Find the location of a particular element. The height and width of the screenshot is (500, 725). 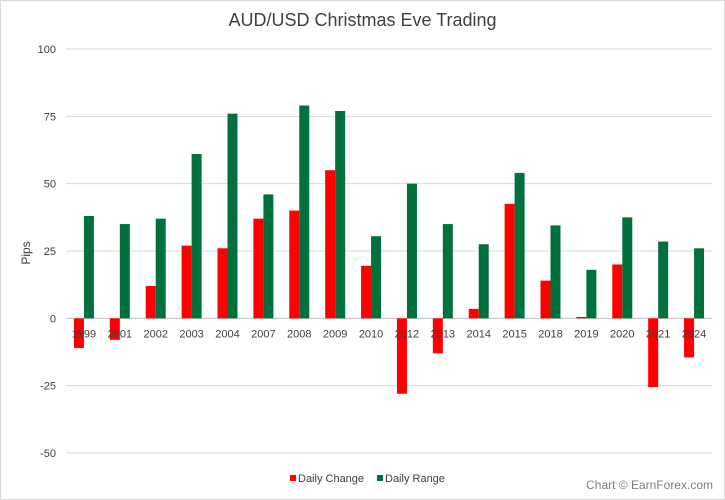

x-tick-label: 2009 is located at coordinates (335, 334).